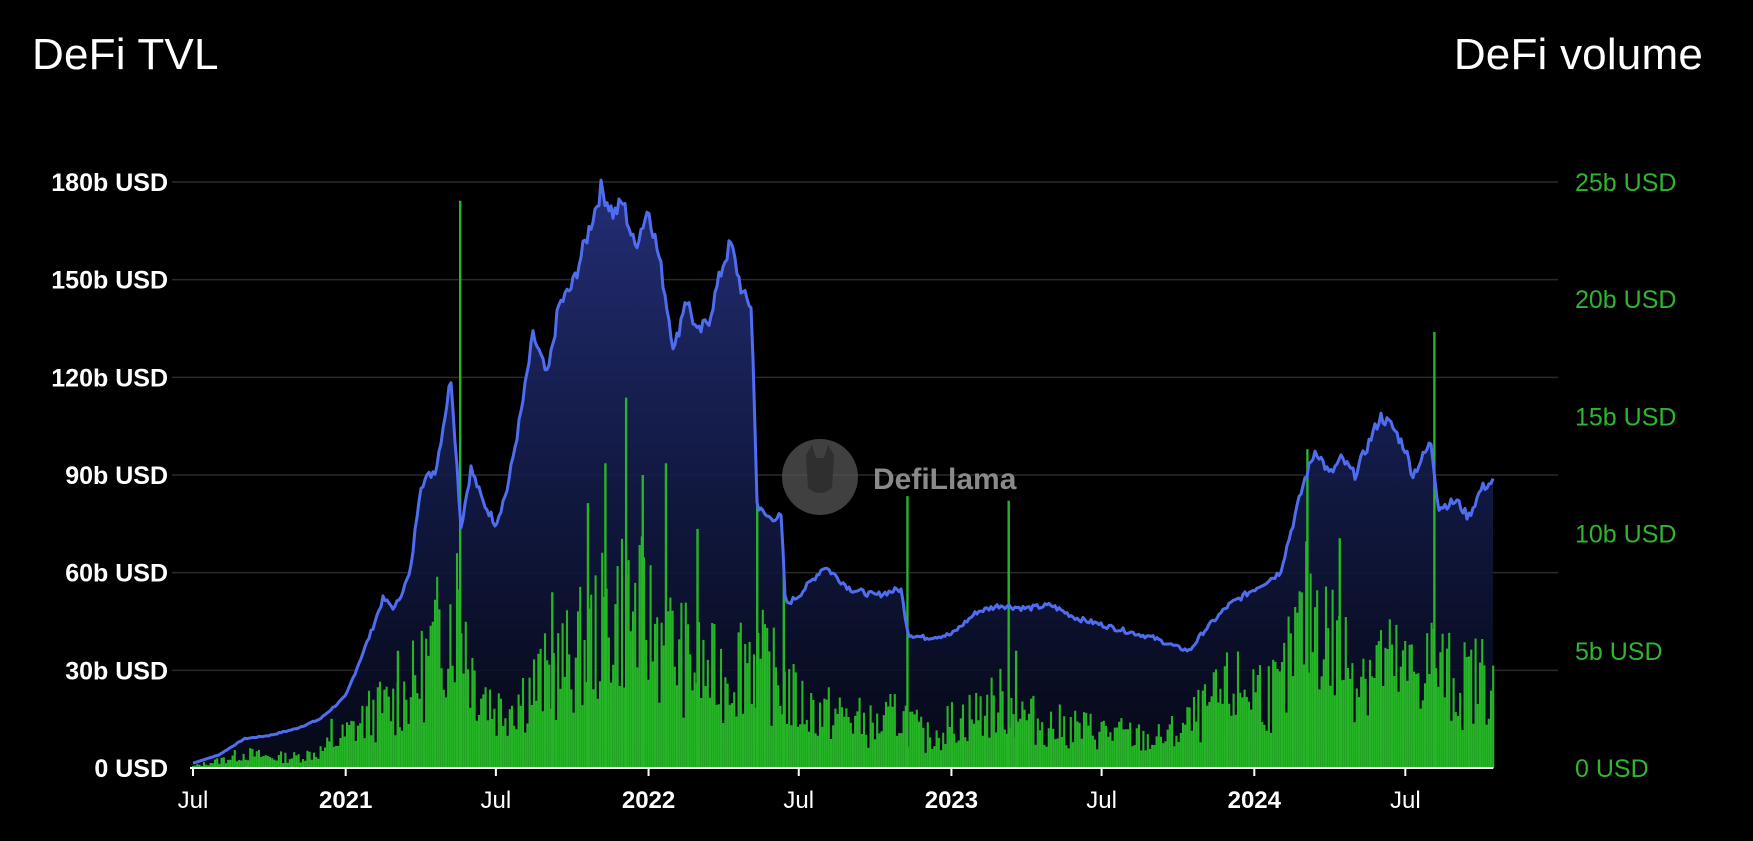  What do you see at coordinates (116, 476) in the screenshot?
I see `y-left-tick-label: 90b USD` at bounding box center [116, 476].